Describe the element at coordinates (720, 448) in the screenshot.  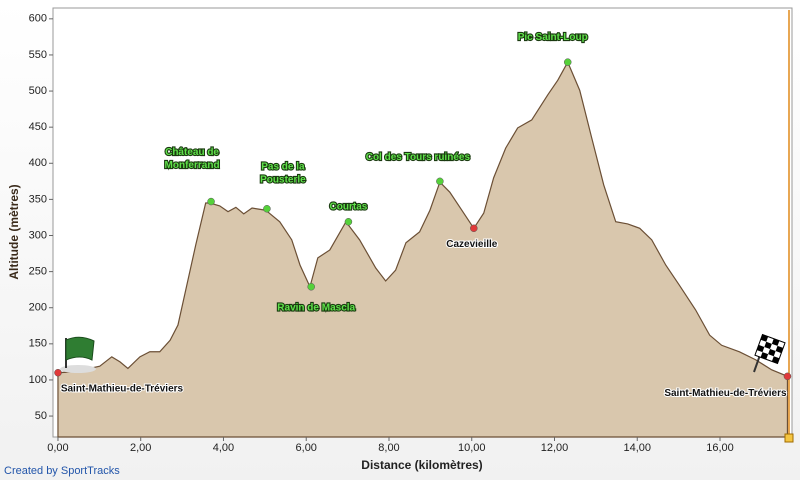
I see `x-tick-label: 16,00` at that location.